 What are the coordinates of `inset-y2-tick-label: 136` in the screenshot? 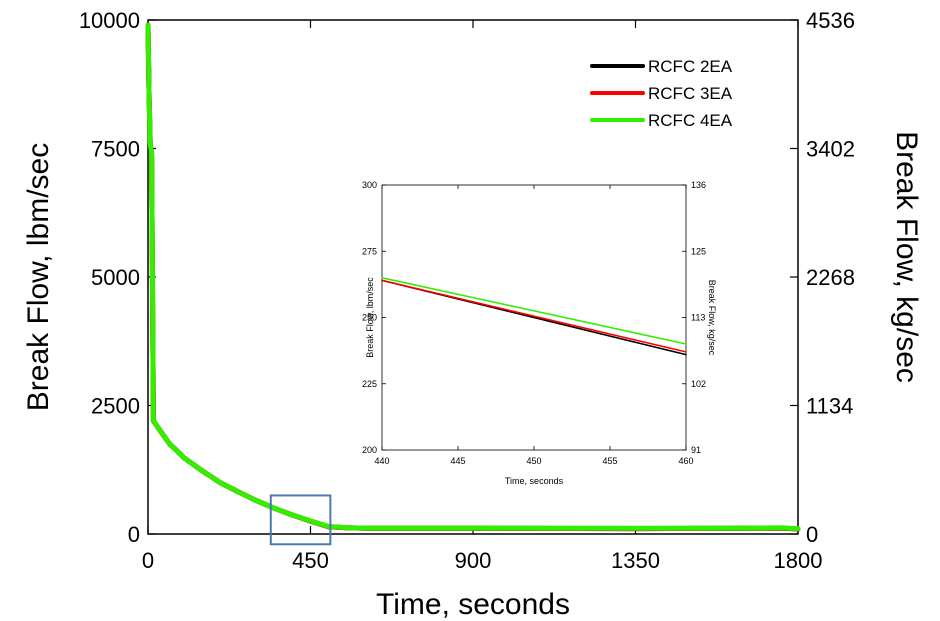 It's located at (698, 185).